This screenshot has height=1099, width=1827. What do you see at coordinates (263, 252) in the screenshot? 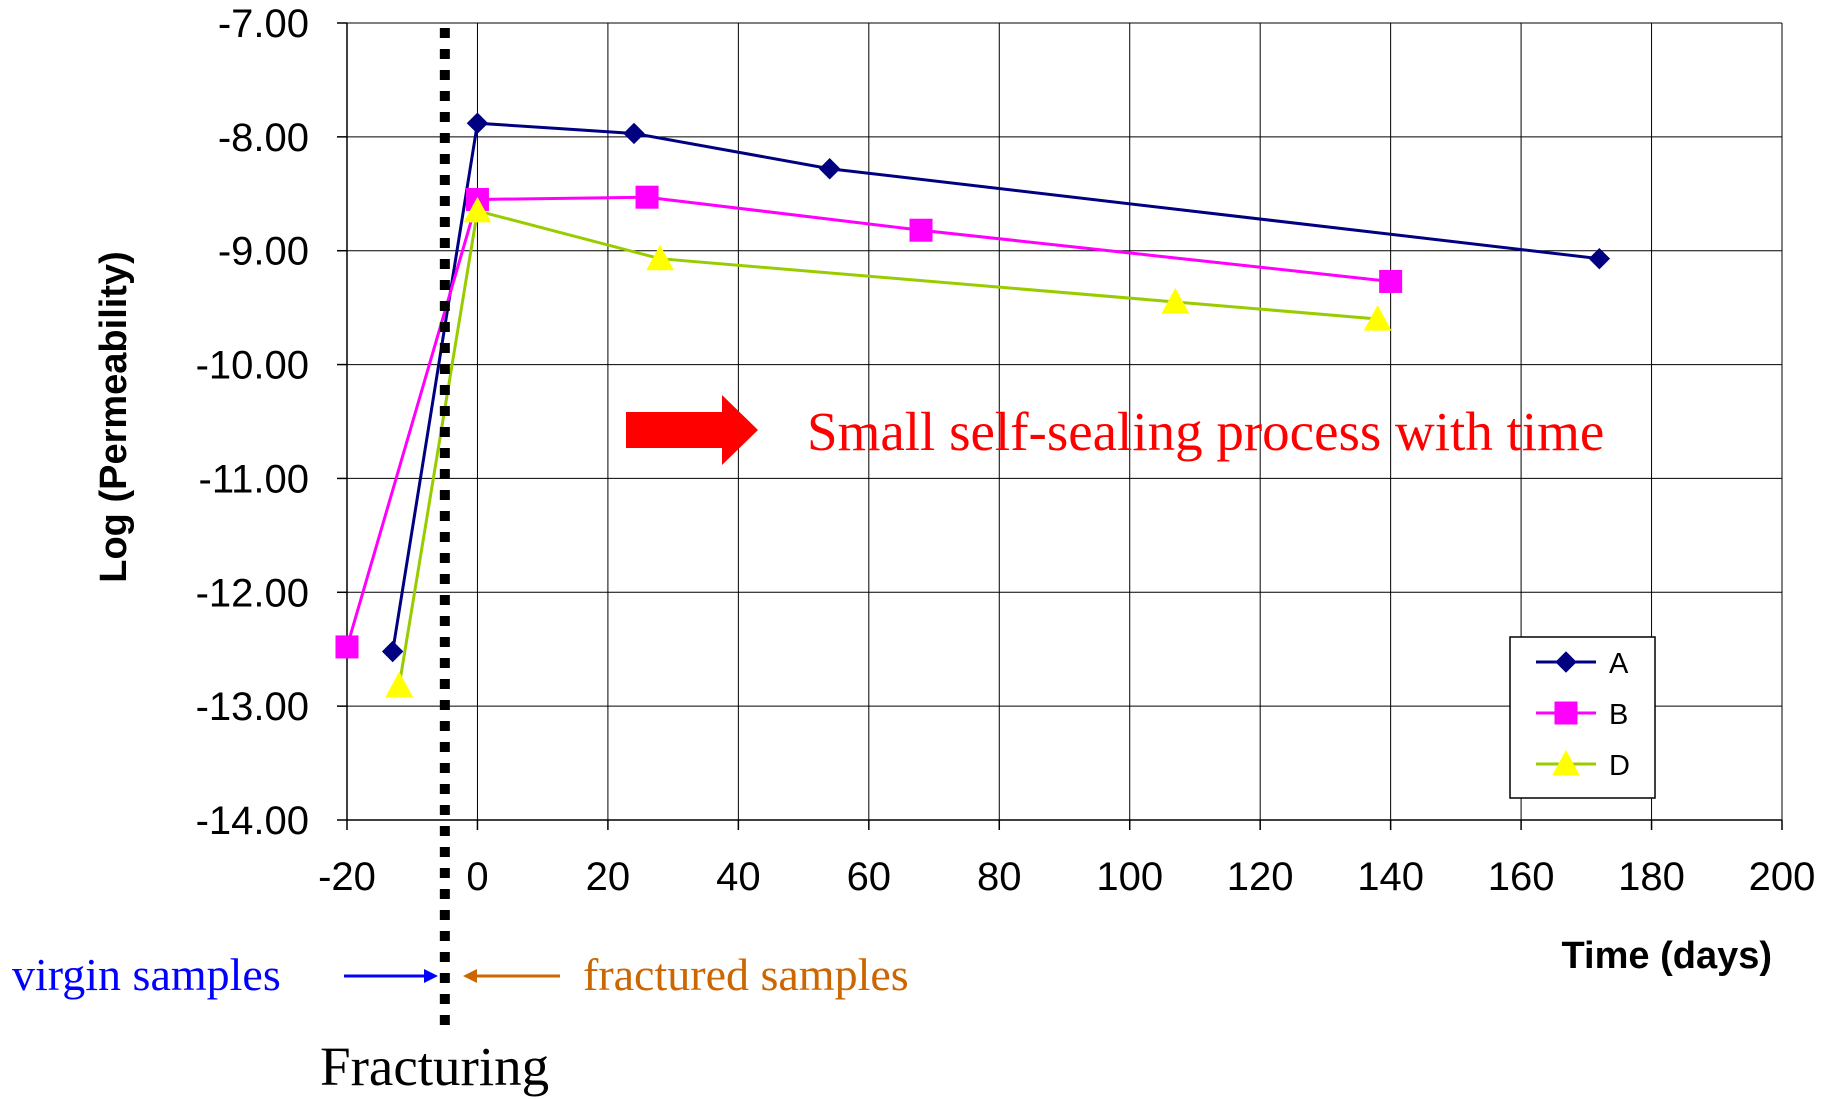
I see `y-tick-label: -9.00` at bounding box center [263, 252].